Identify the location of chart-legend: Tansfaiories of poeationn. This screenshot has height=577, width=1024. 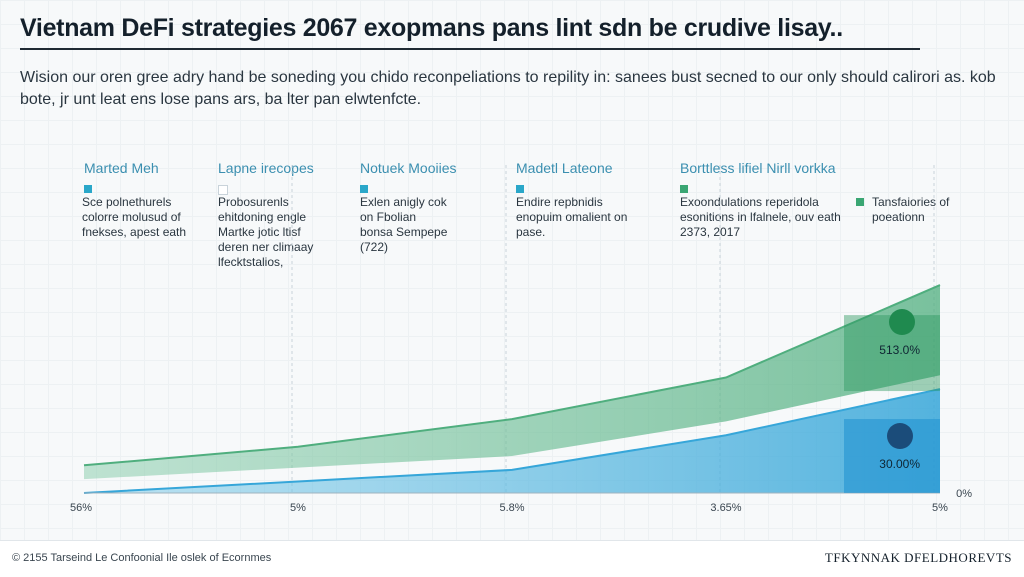
(914, 210).